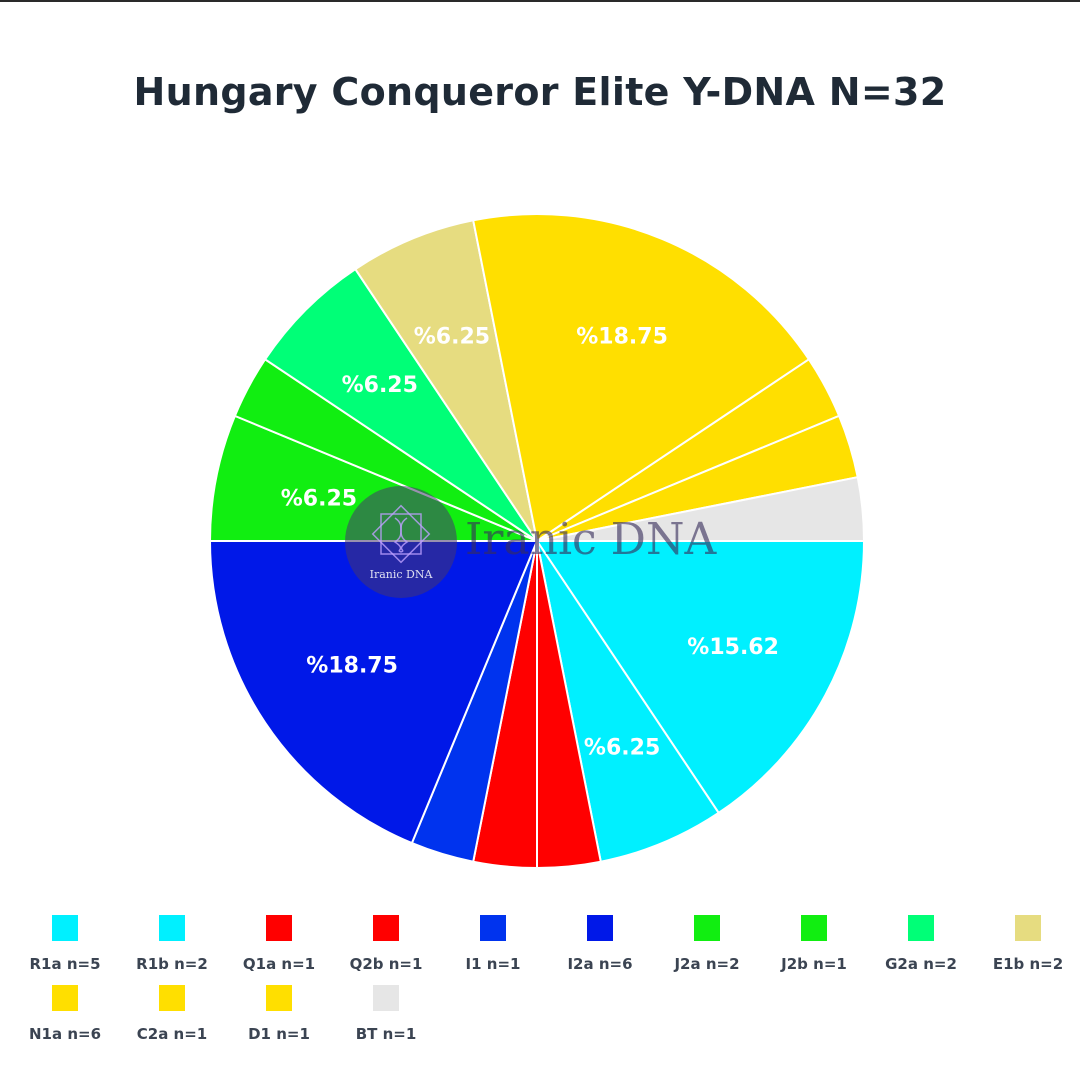  What do you see at coordinates (540, 1) in the screenshot?
I see `top-border` at bounding box center [540, 1].